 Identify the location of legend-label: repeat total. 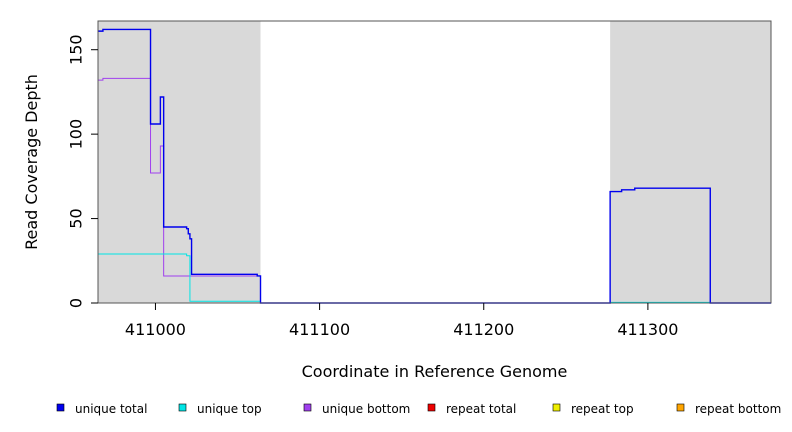
(481, 409).